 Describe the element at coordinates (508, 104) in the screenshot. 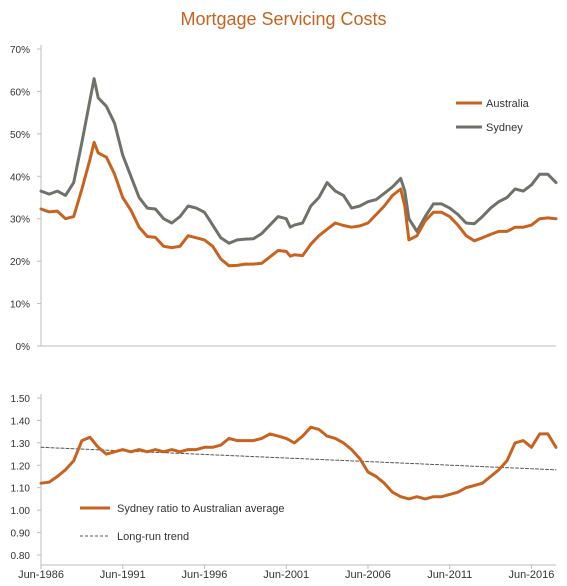

I see `legend-label-australia: Australia` at that location.